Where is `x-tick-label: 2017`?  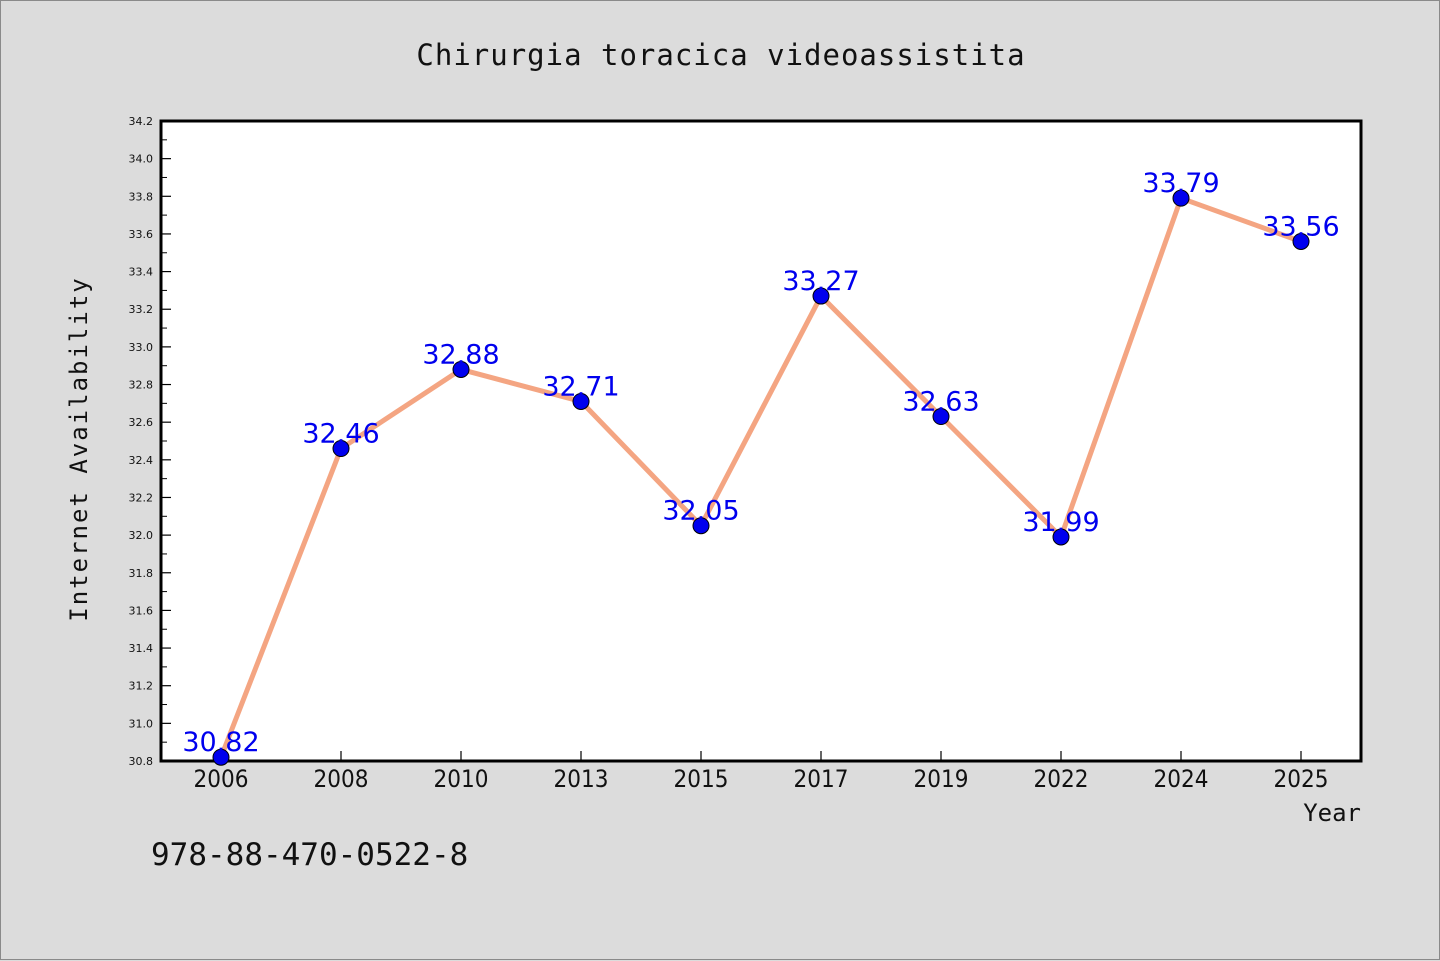
x-tick-label: 2017 is located at coordinates (821, 779).